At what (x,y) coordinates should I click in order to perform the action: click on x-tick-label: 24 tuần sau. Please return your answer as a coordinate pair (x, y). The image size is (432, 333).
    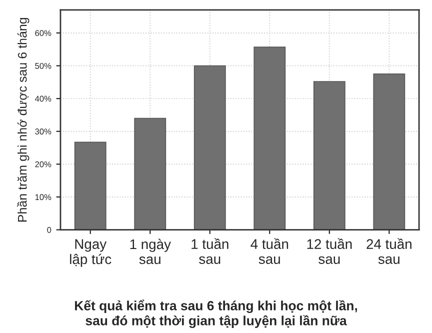
    Looking at the image, I should click on (389, 251).